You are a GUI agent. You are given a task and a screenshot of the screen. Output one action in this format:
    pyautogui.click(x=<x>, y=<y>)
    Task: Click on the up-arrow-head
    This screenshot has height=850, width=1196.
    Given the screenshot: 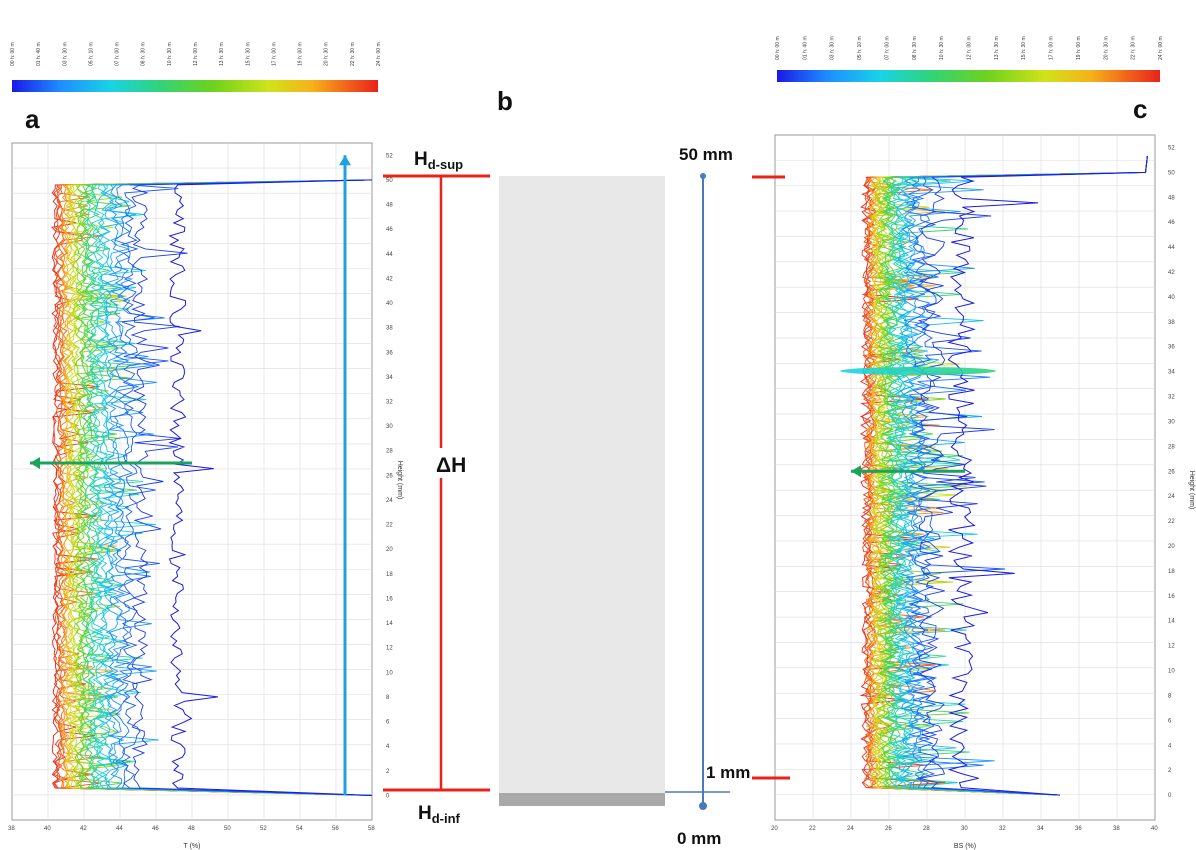 What is the action you would take?
    pyautogui.click(x=345, y=160)
    